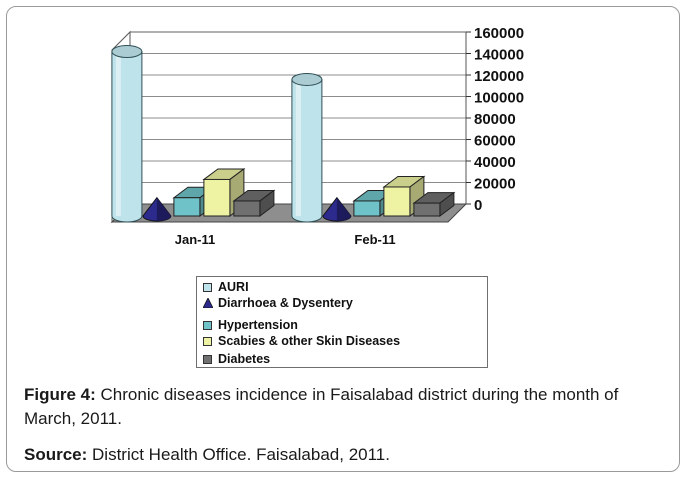 The image size is (688, 479). I want to click on y-tick-label: 60000, so click(495, 141).